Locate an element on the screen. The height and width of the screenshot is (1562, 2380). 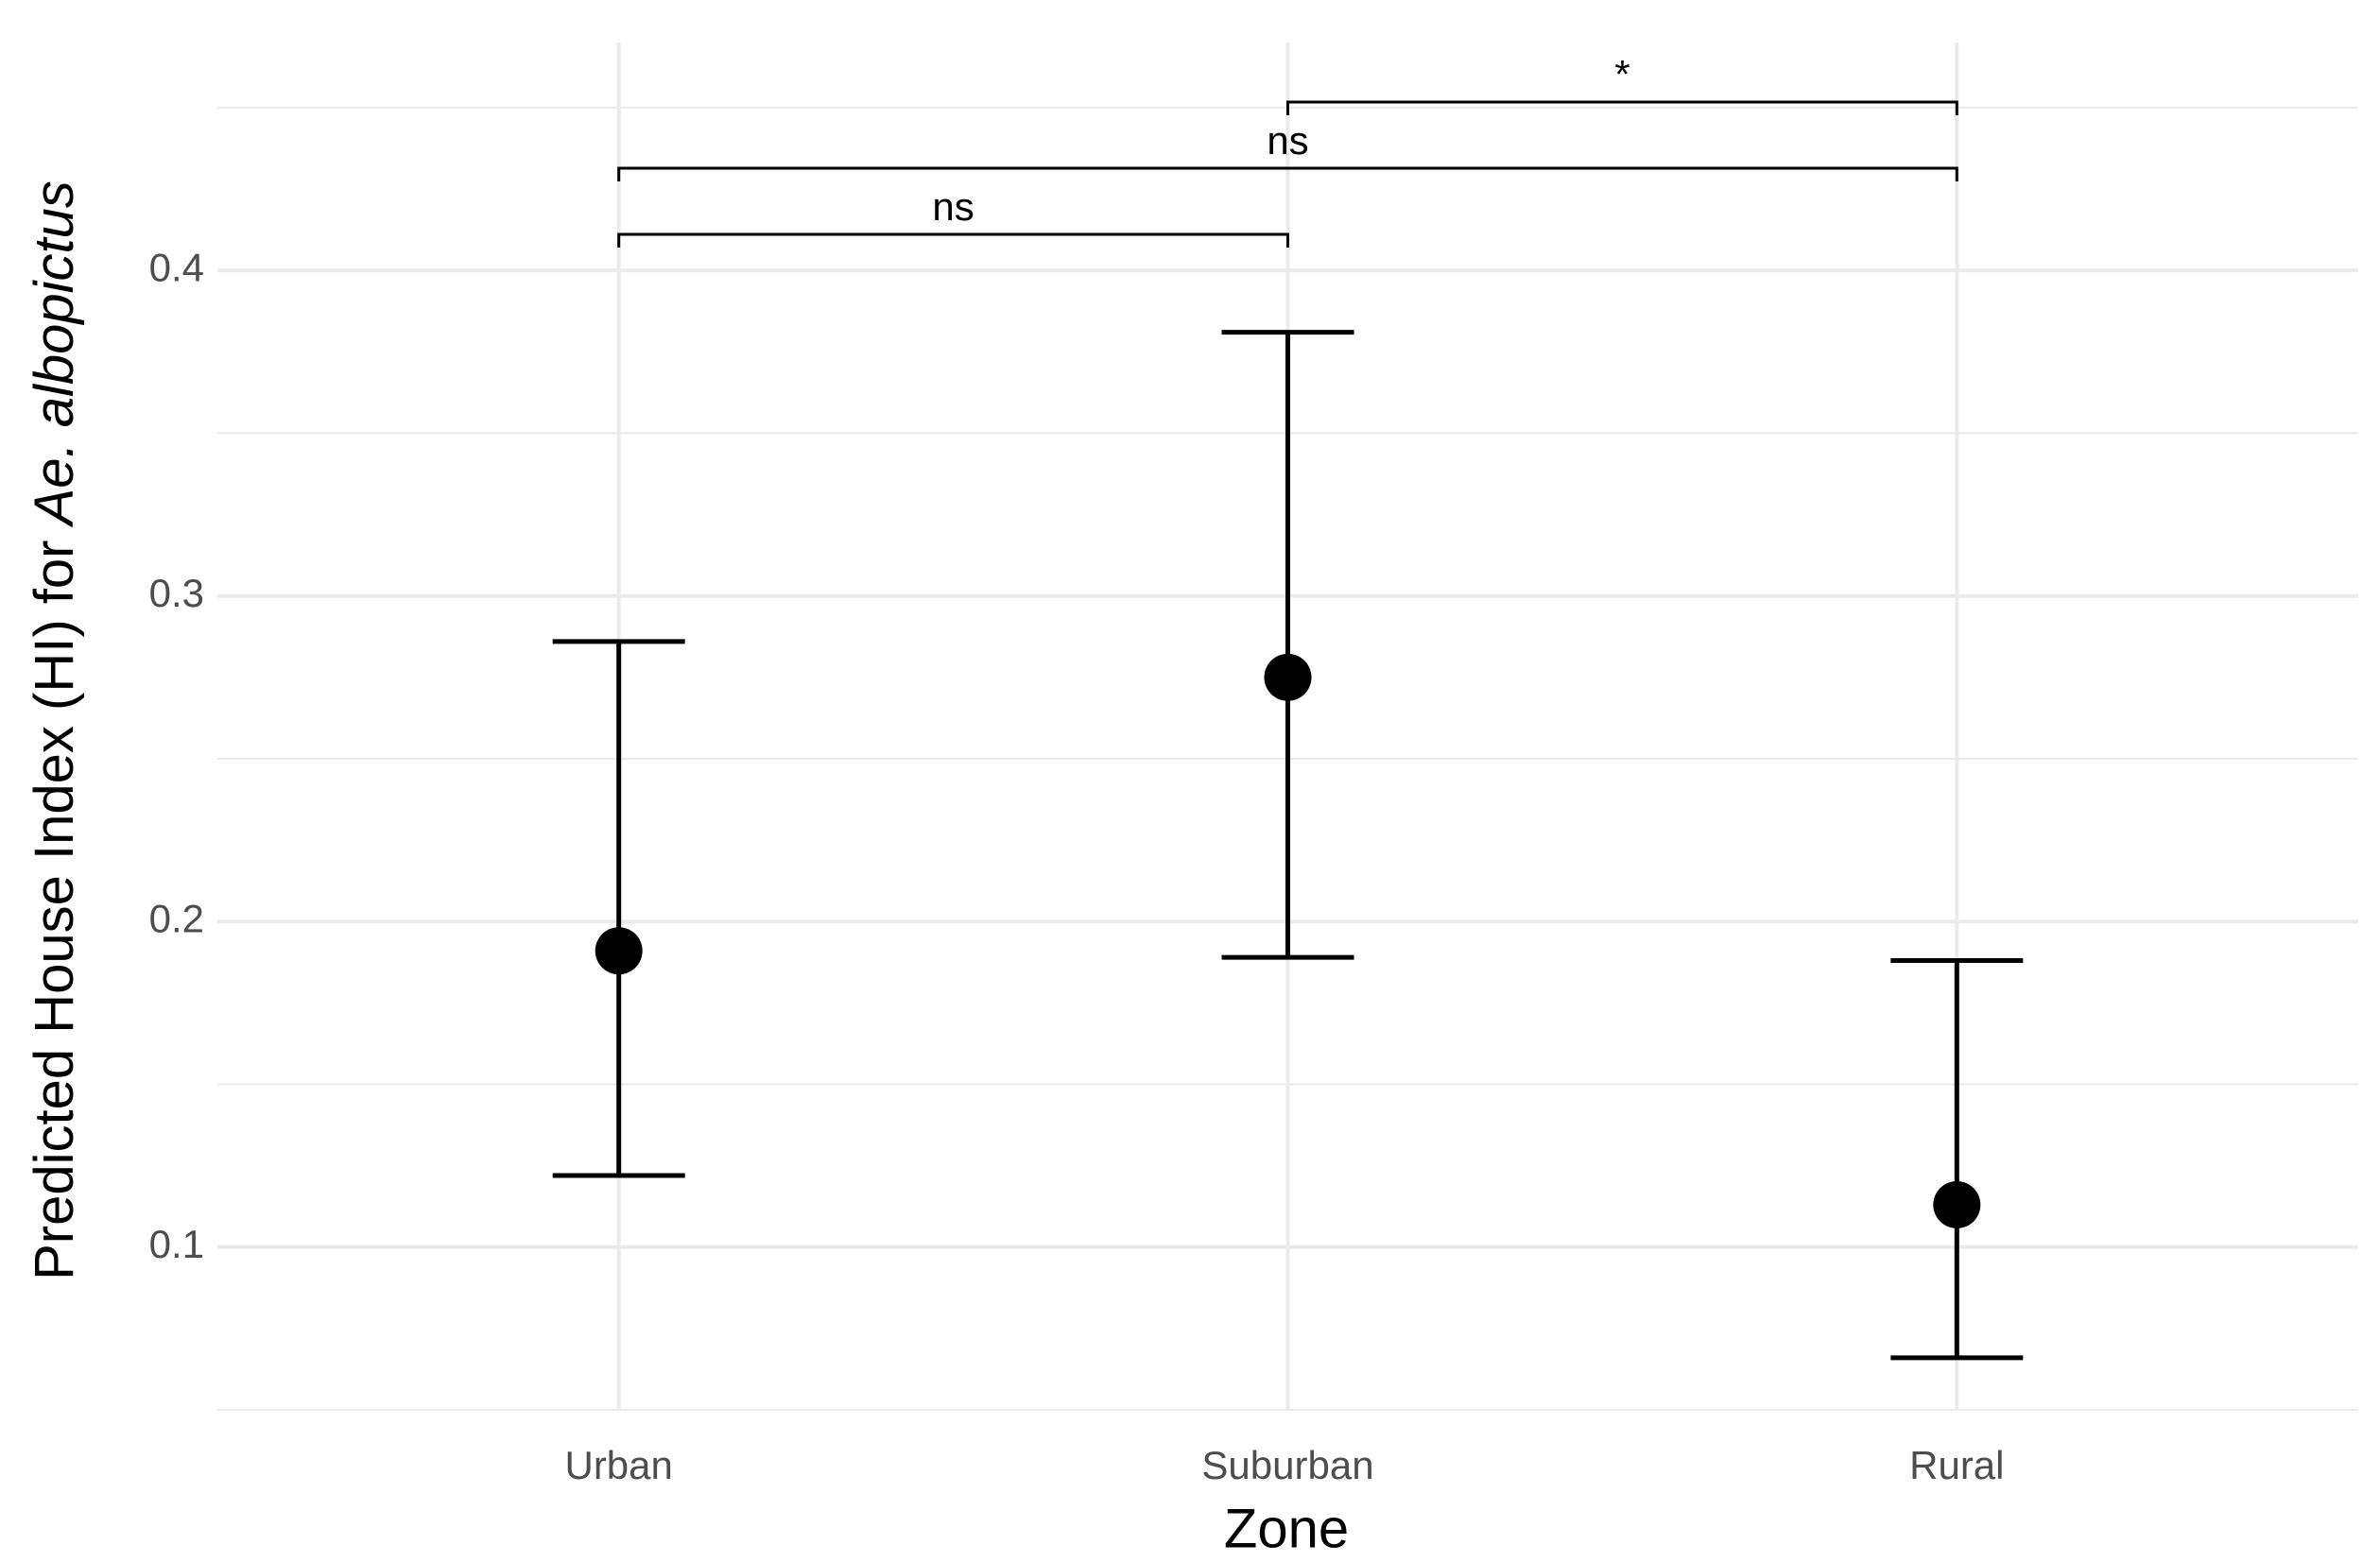
y-tick-label: 0.2 is located at coordinates (176, 918).